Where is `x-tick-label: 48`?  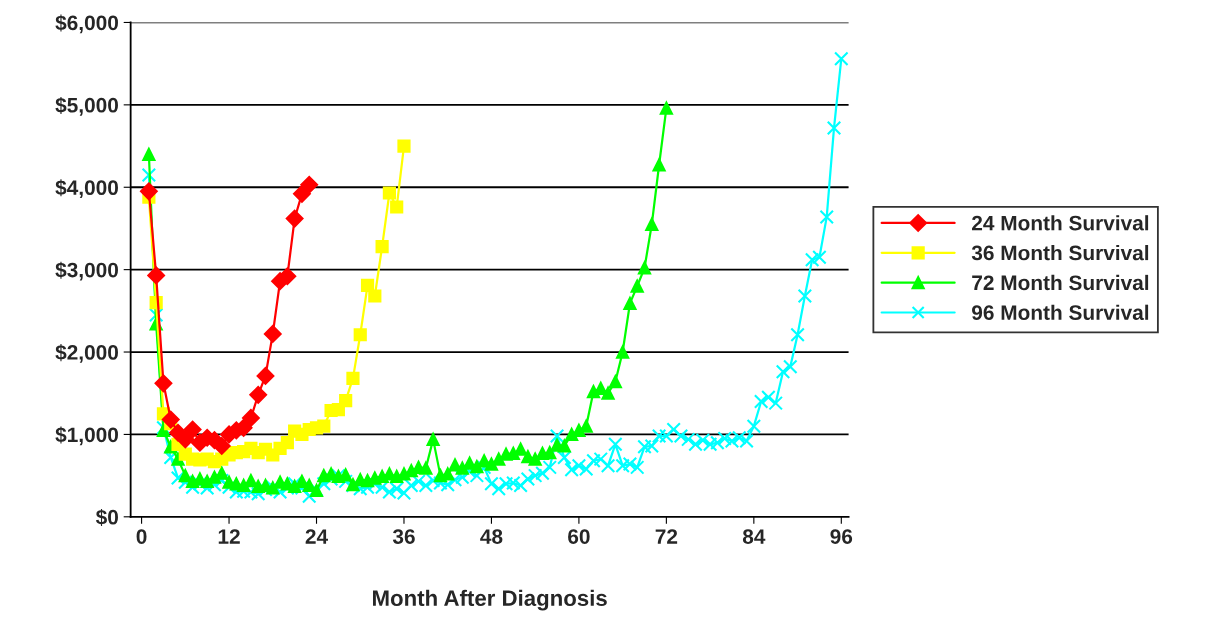
x-tick-label: 48 is located at coordinates (491, 536).